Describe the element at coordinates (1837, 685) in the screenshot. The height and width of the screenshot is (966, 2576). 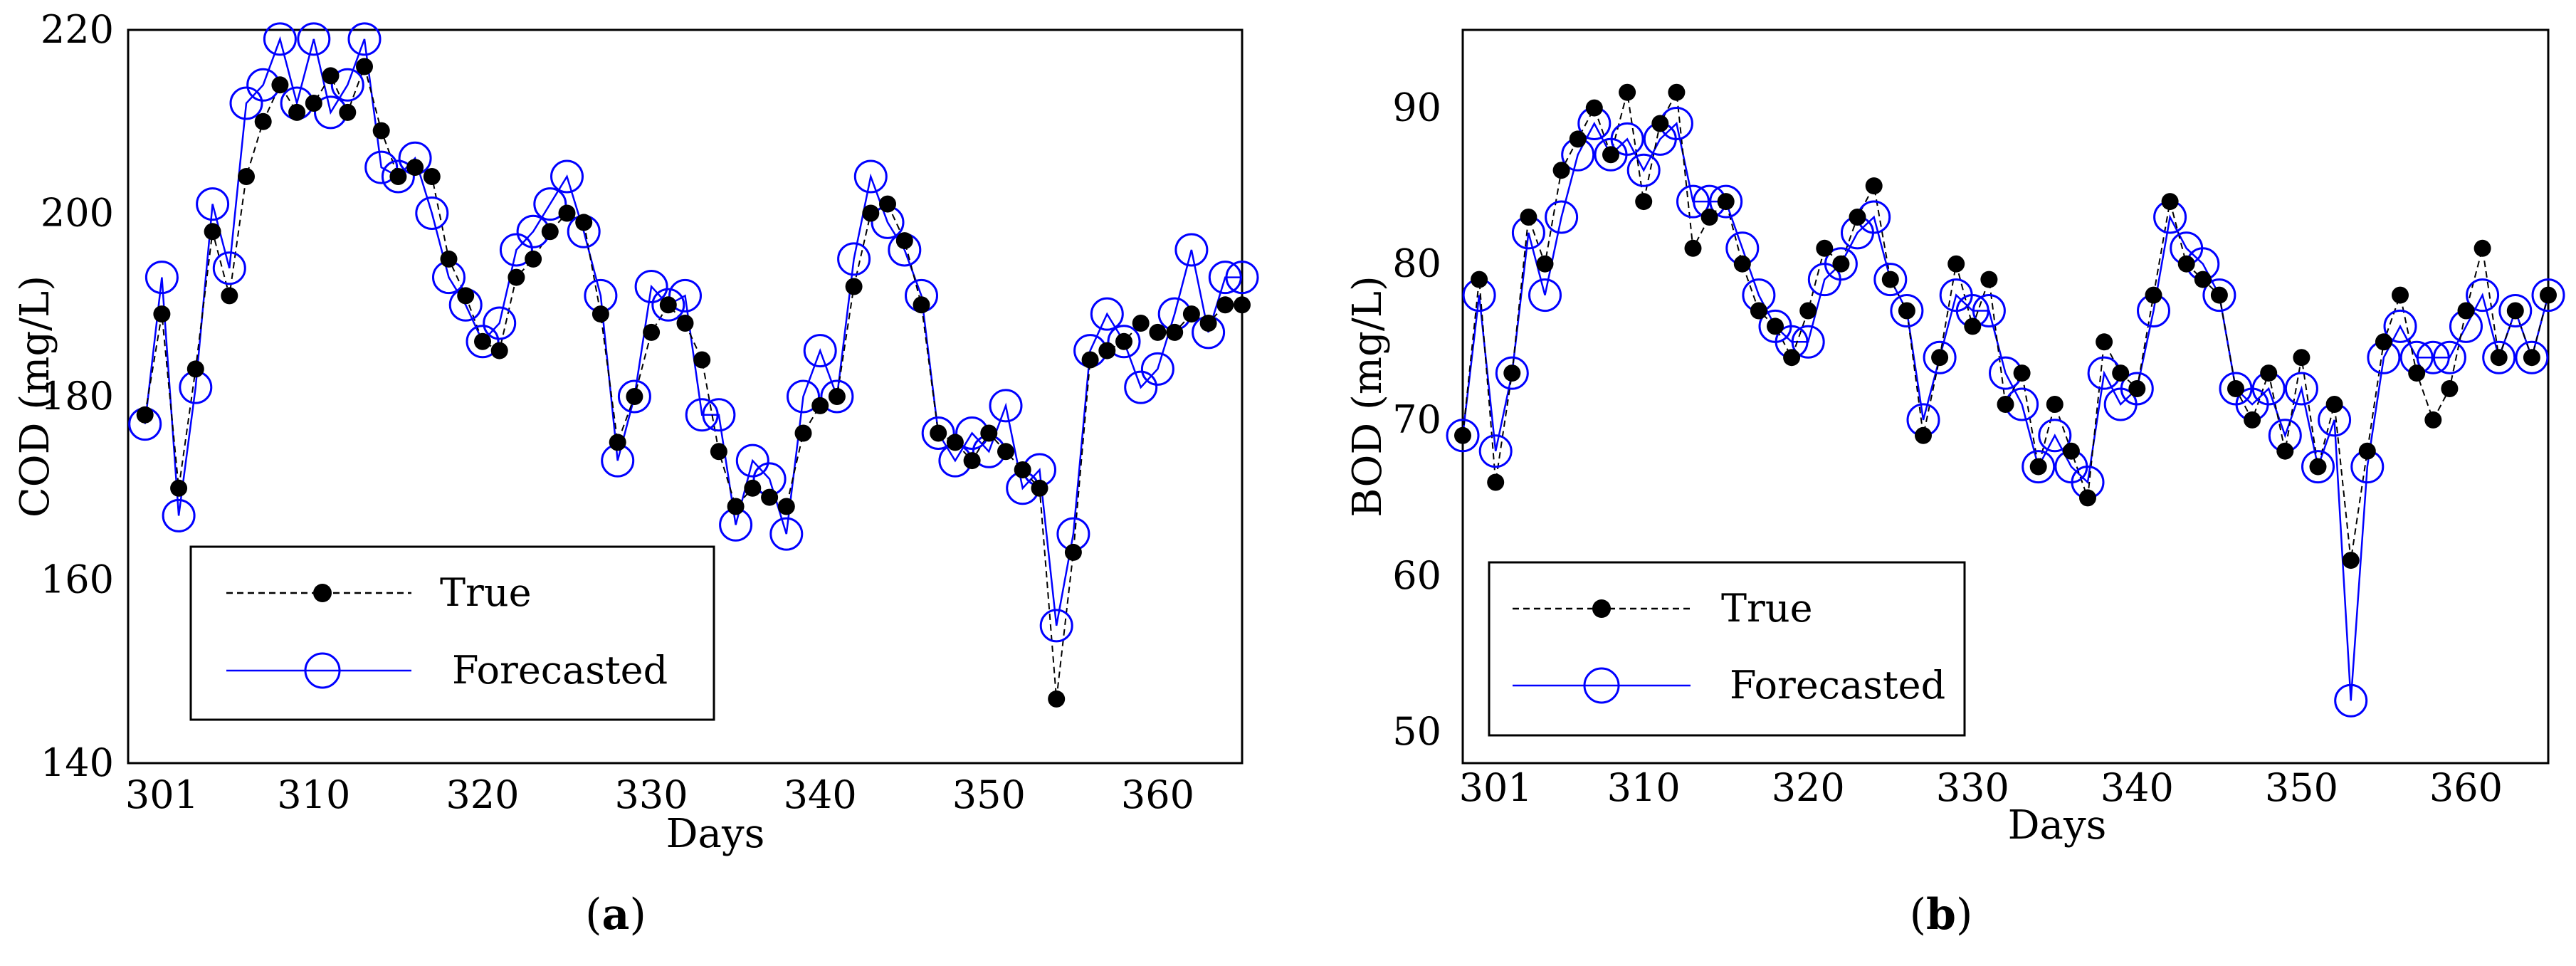
I see `legend-label-forecasted: Forecasted` at that location.